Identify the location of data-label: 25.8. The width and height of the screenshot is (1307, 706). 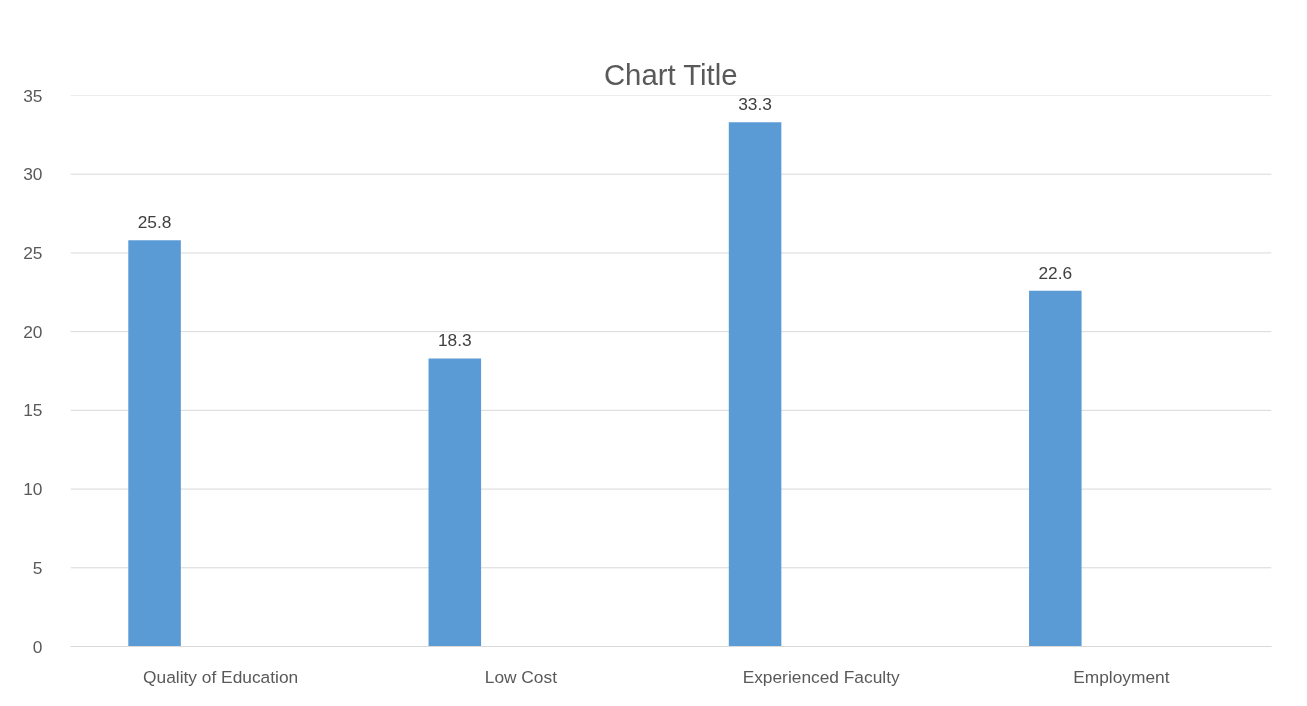
(154, 222).